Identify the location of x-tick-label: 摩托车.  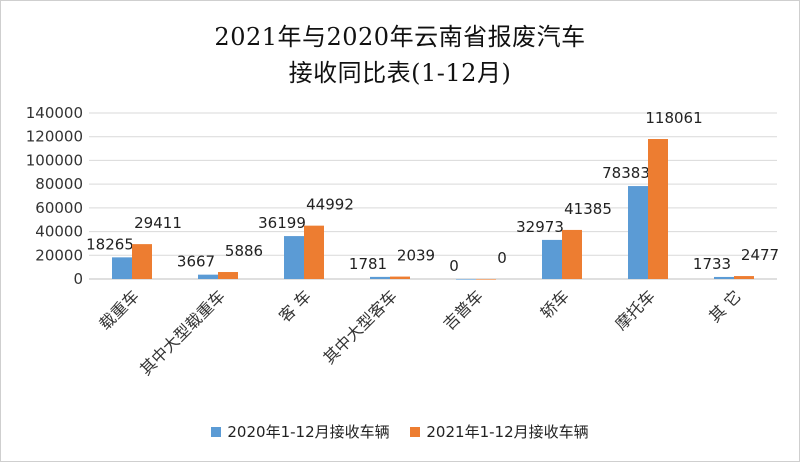
(634, 309).